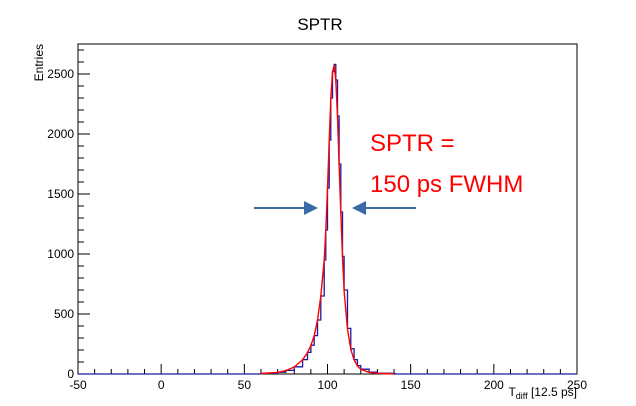 Image resolution: width=636 pixels, height=406 pixels. Describe the element at coordinates (552, 392) in the screenshot. I see `x-axis-label-unit: [12.5 ps]` at that location.